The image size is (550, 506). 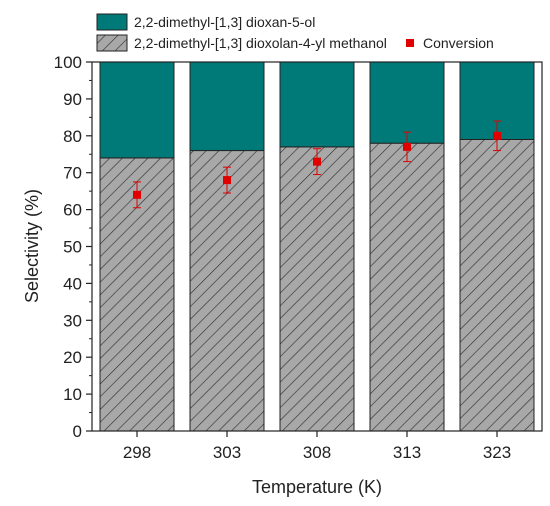 What do you see at coordinates (72, 357) in the screenshot?
I see `y-tick-label-20: 20` at bounding box center [72, 357].